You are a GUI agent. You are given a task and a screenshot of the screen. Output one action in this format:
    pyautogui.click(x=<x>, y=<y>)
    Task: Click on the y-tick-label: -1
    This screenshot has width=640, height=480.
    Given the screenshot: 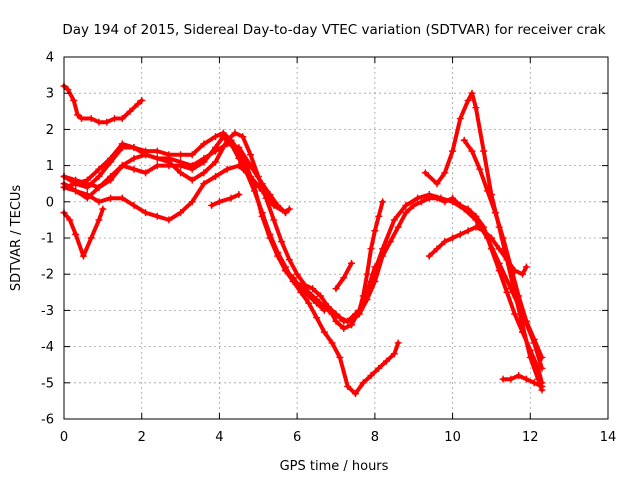 What is the action you would take?
    pyautogui.click(x=47, y=239)
    